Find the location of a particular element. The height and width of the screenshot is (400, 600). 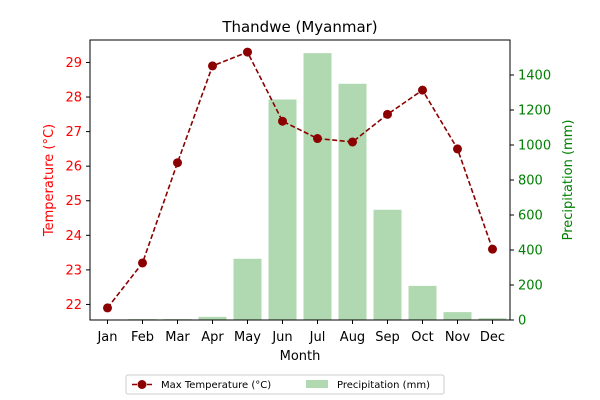

y-left-tick-label: 22 is located at coordinates (73, 305).